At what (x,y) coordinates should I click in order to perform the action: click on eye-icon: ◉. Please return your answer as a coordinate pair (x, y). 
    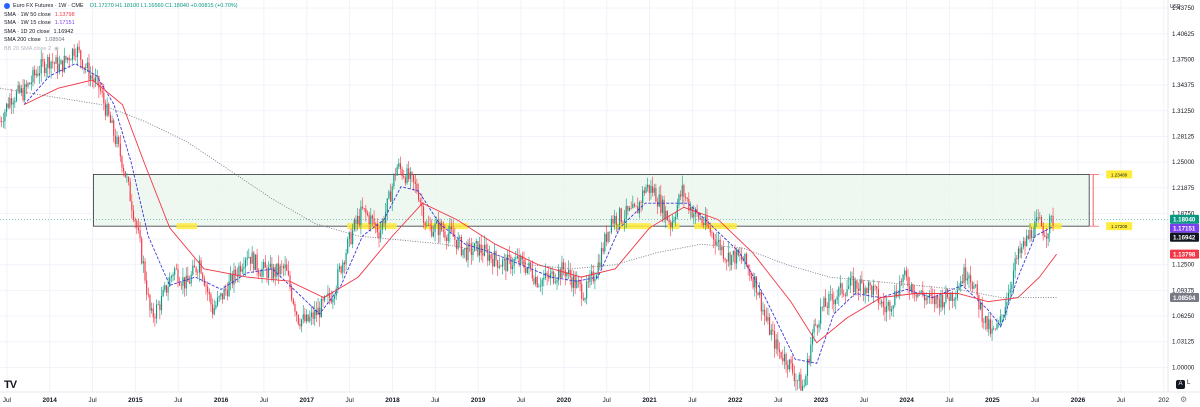
    Looking at the image, I should click on (56, 48).